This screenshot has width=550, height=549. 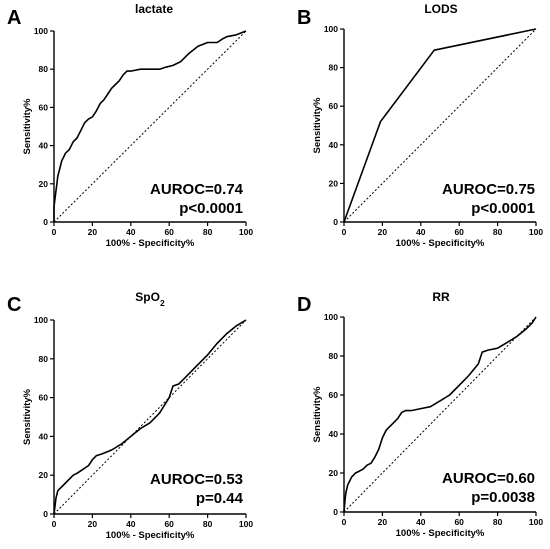 What do you see at coordinates (334, 473) in the screenshot?
I see `chart-3-y-tick-label: 20` at bounding box center [334, 473].